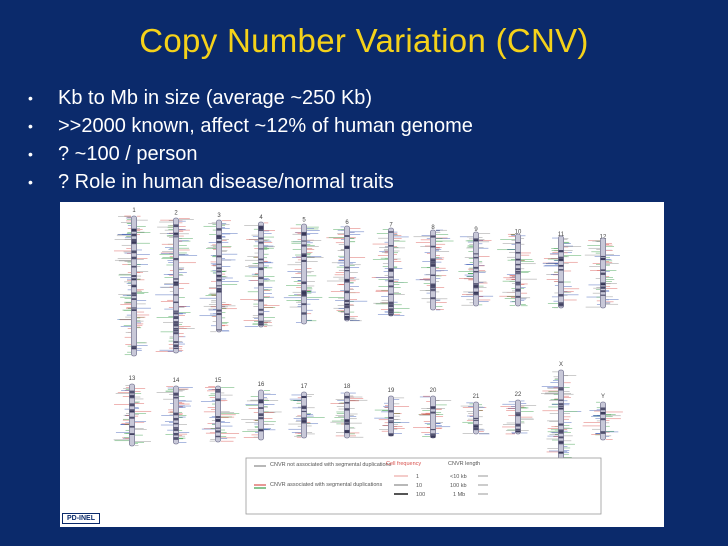 This screenshot has width=728, height=546. Describe the element at coordinates (219, 216) in the screenshot. I see `chromosome-label: 3` at that location.